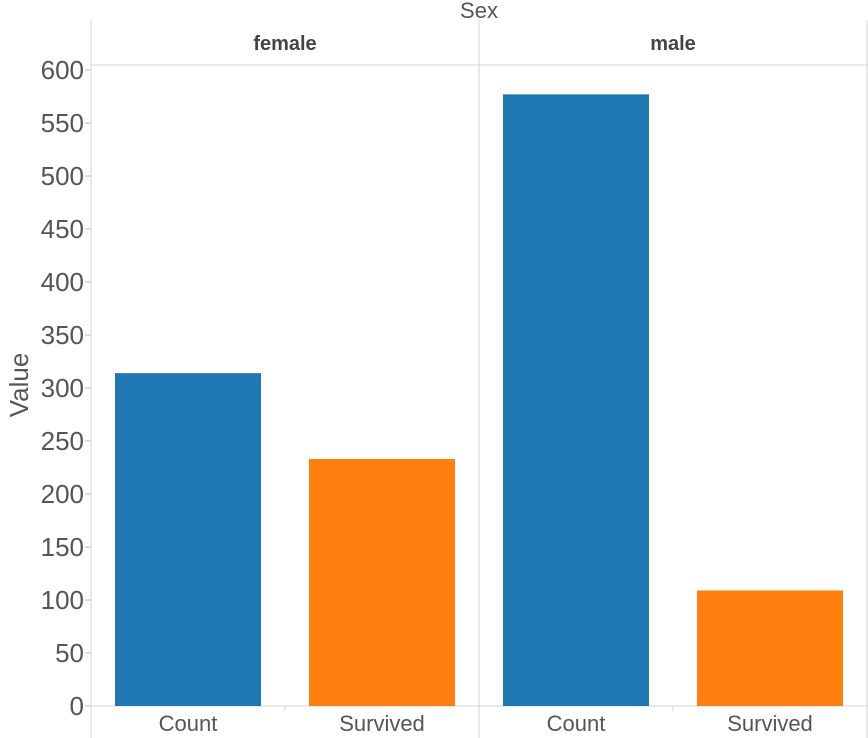  Describe the element at coordinates (188, 539) in the screenshot. I see `bar-female-count` at that location.